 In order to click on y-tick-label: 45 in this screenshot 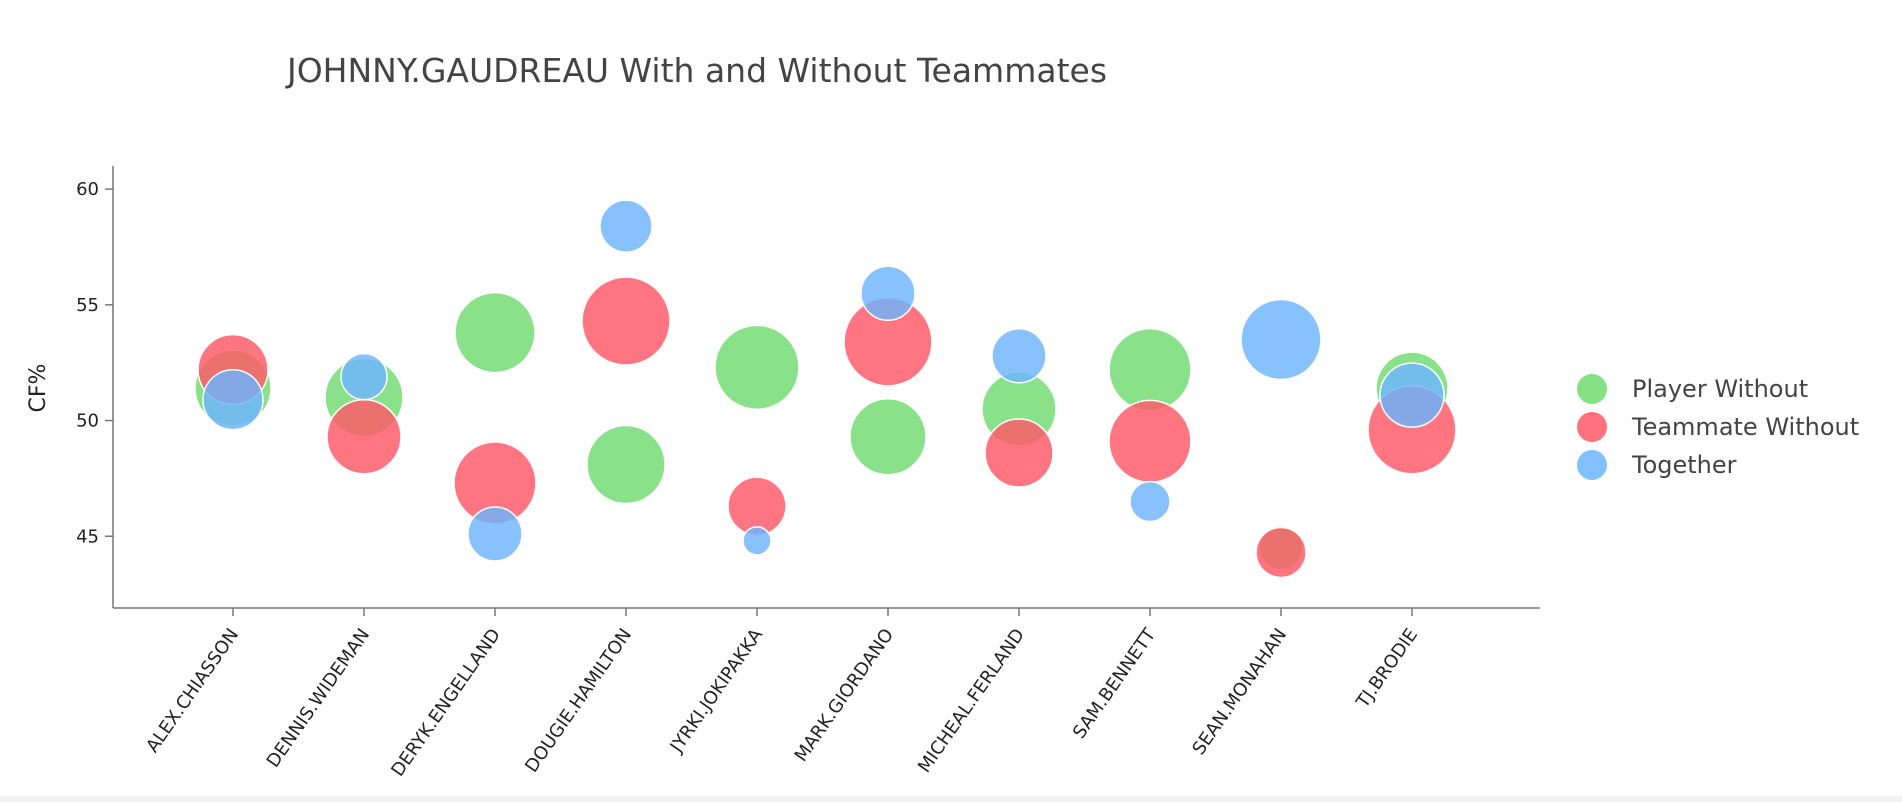, I will do `click(87, 536)`.